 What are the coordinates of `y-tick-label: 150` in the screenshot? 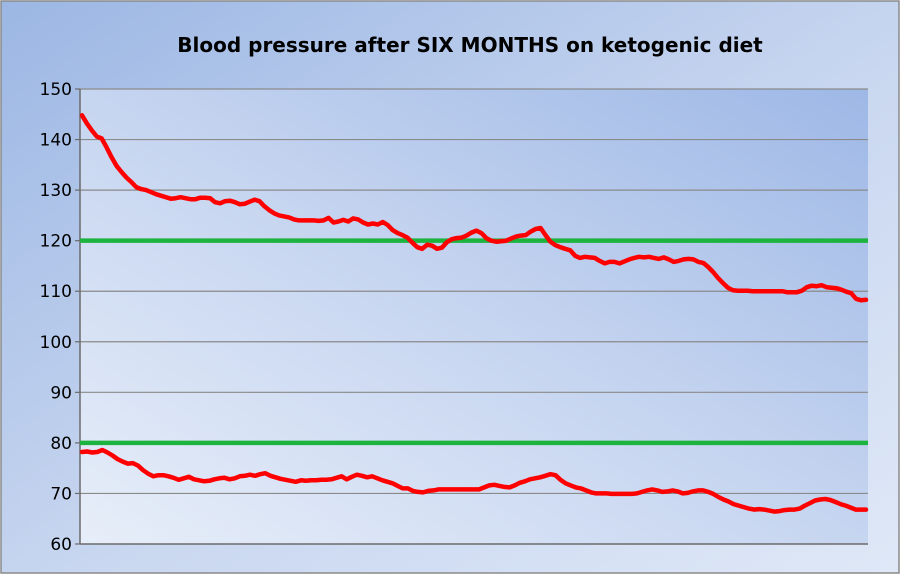 It's located at (56, 90).